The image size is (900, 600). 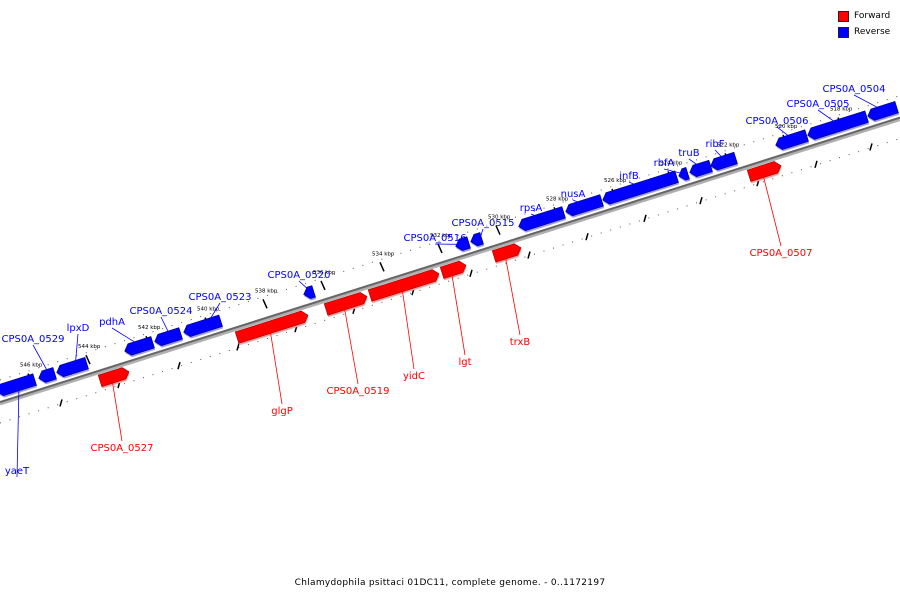 What do you see at coordinates (780, 253) in the screenshot?
I see `gene-label-CPS0A_0507: CPS0A_0507` at bounding box center [780, 253].